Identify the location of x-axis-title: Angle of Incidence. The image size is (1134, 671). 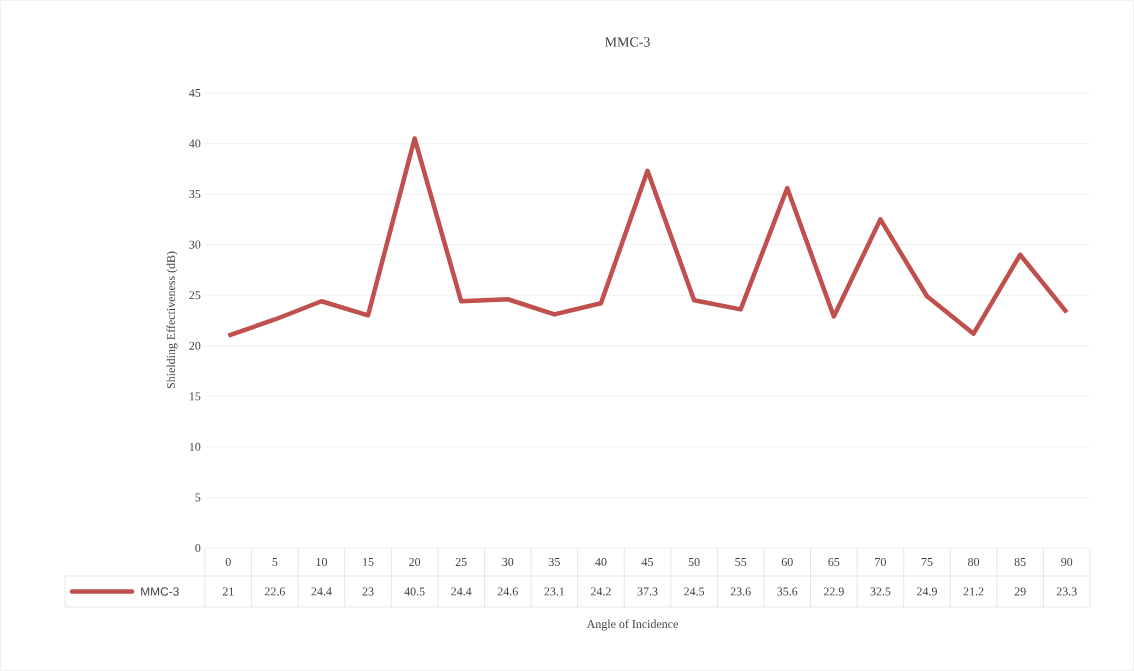
(632, 625).